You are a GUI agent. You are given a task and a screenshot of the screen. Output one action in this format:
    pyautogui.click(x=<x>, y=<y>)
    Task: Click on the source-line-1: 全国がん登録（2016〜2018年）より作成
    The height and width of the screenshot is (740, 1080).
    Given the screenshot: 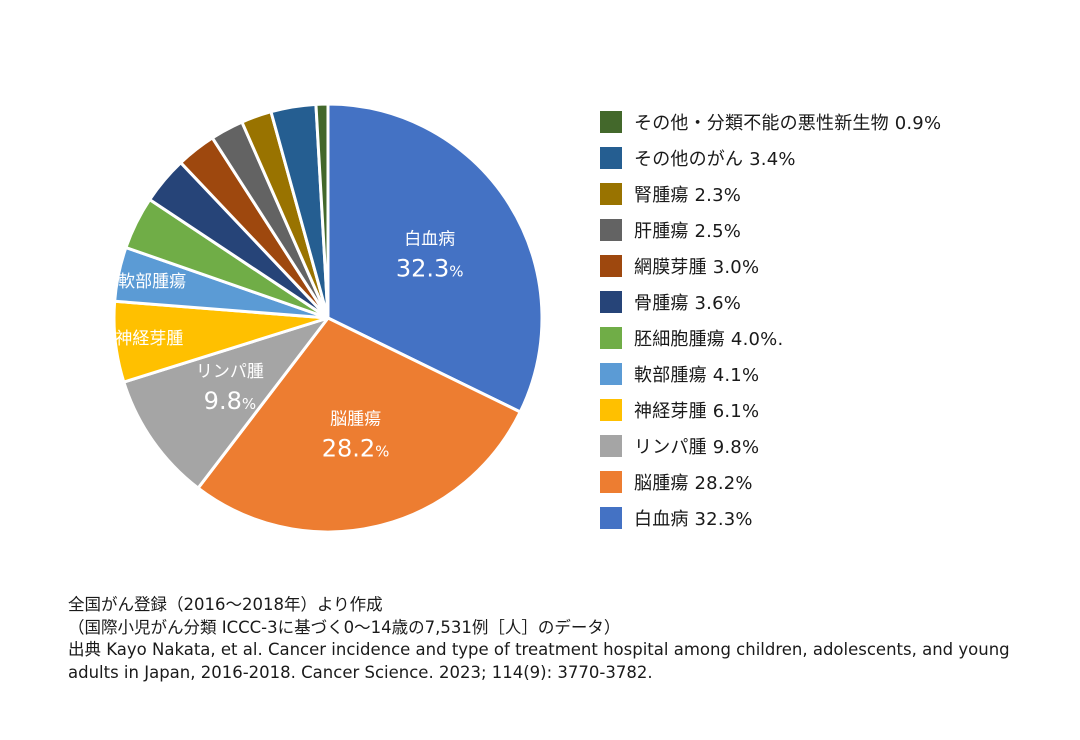 What is the action you would take?
    pyautogui.click(x=225, y=604)
    